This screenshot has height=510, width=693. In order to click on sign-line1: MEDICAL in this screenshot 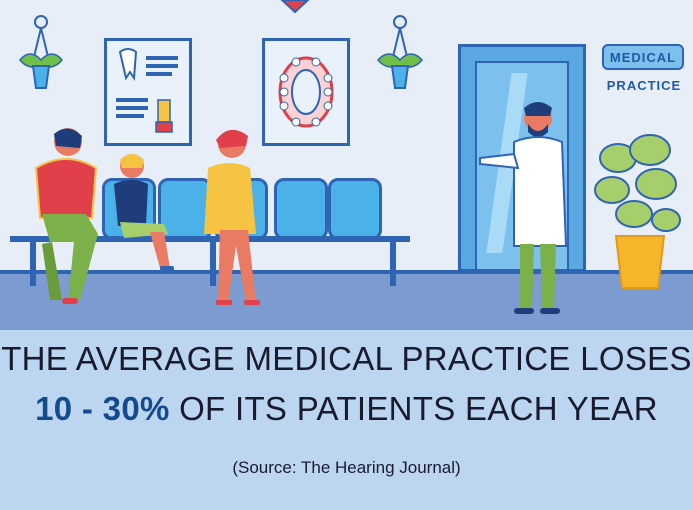, I will do `click(643, 57)`.